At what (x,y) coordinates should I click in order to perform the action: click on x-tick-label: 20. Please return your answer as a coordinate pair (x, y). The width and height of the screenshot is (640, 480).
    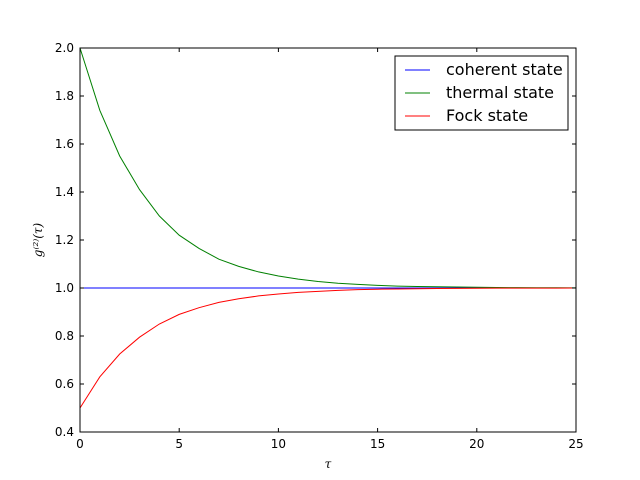
    Looking at the image, I should click on (476, 444).